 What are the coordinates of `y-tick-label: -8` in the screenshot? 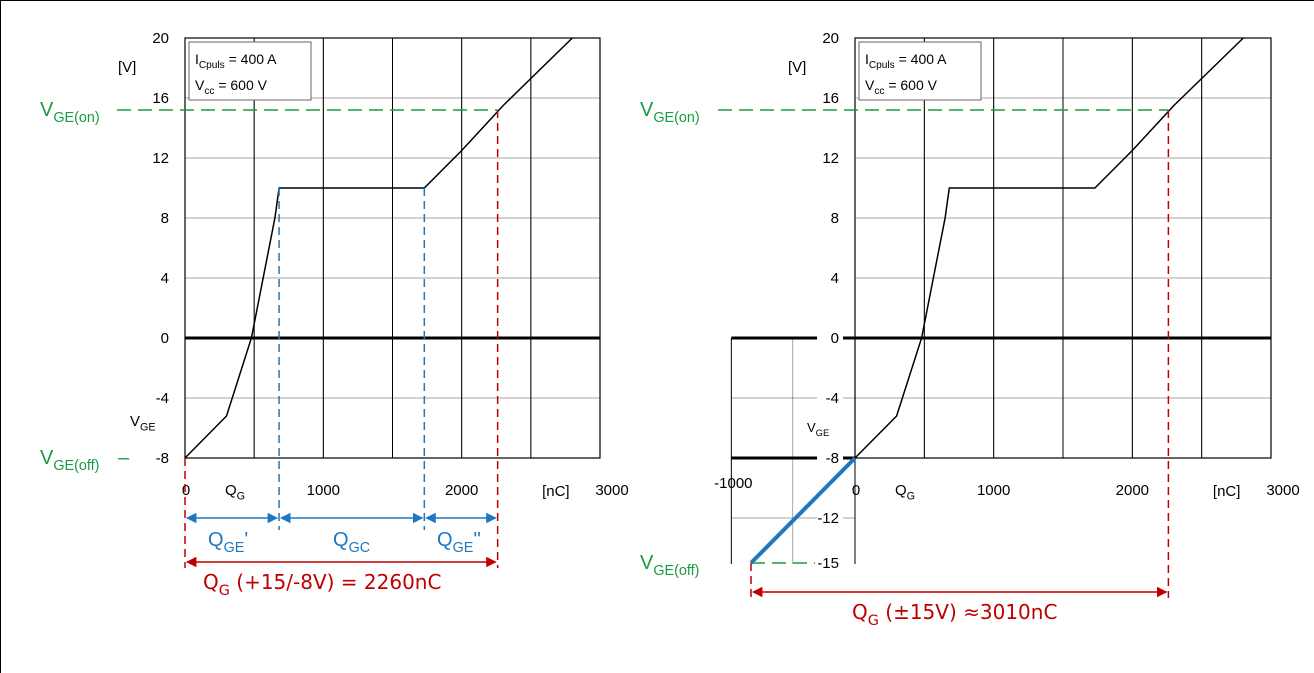 It's located at (162, 458).